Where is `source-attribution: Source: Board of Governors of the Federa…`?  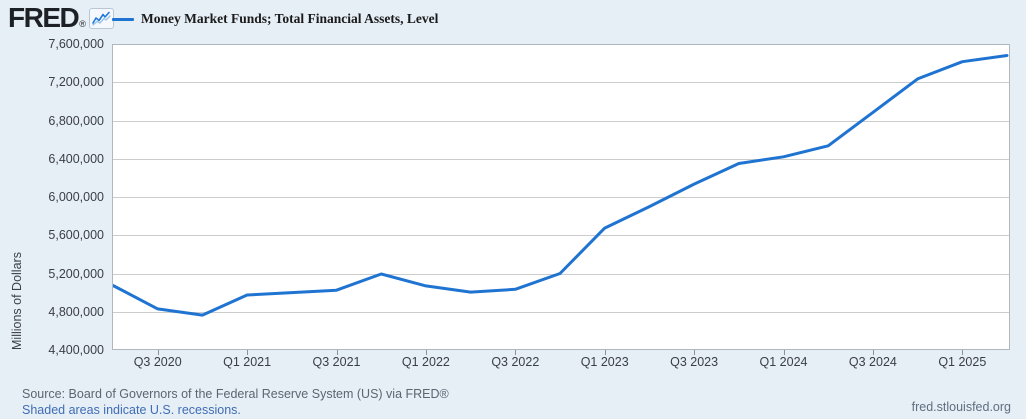
source-attribution: Source: Board of Governors of the Federa… is located at coordinates (235, 394).